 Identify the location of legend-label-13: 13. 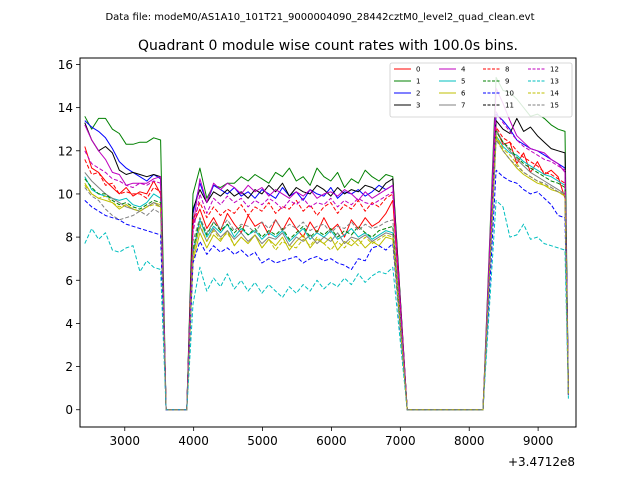
(554, 82).